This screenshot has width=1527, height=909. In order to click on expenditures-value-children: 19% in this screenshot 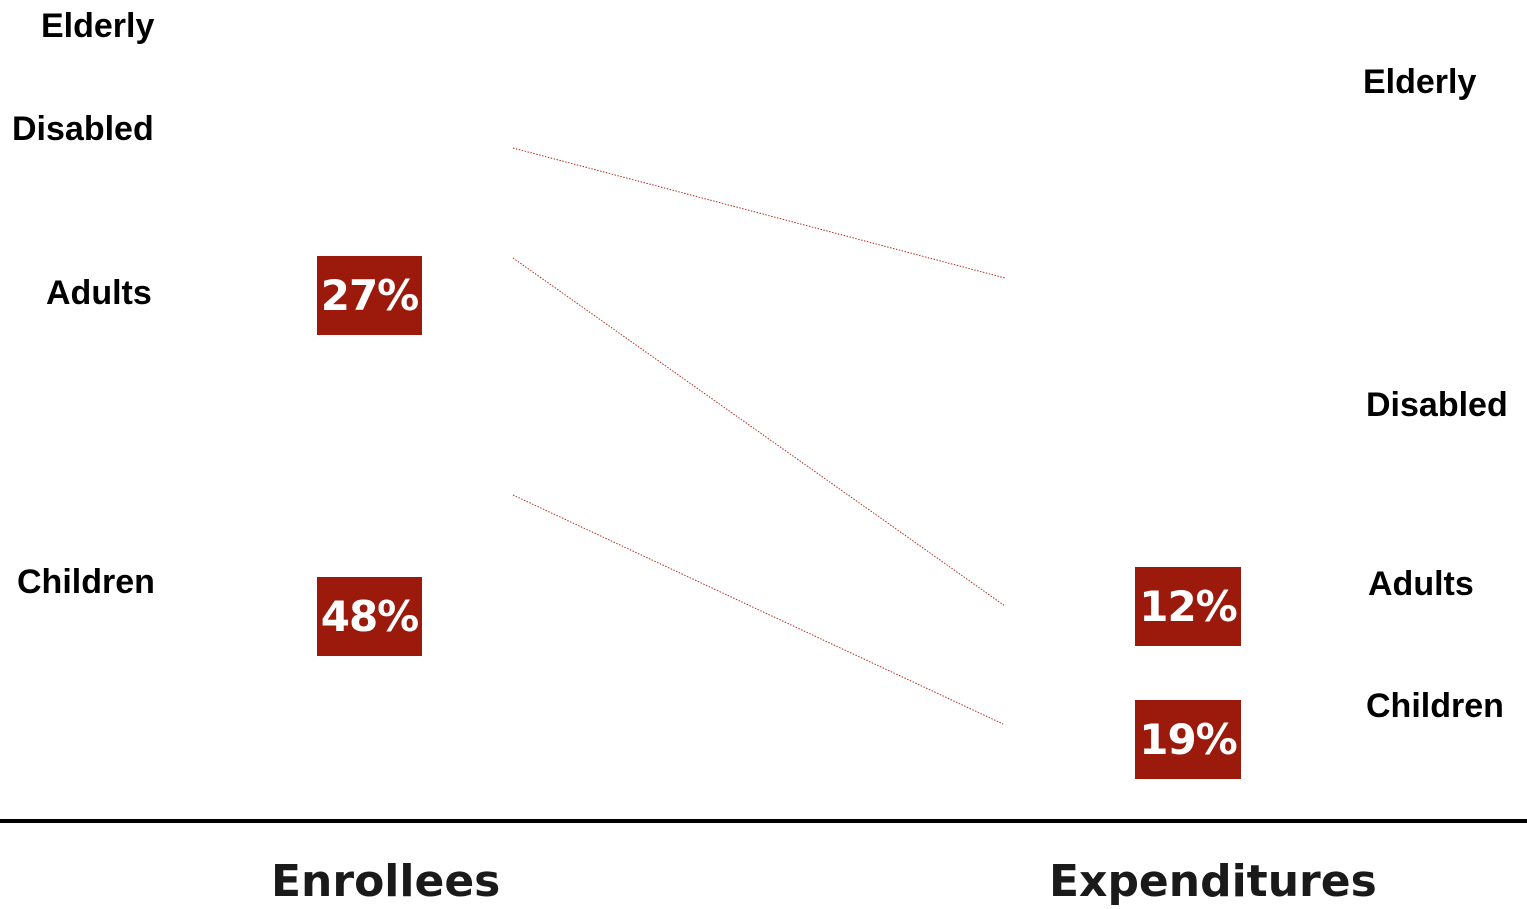, I will do `click(1188, 739)`.